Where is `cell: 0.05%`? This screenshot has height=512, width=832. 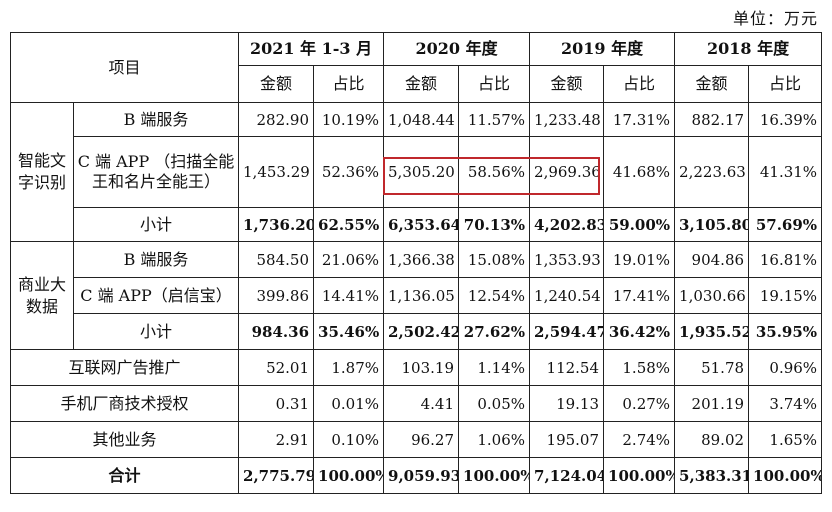 cell: 0.05% is located at coordinates (494, 403).